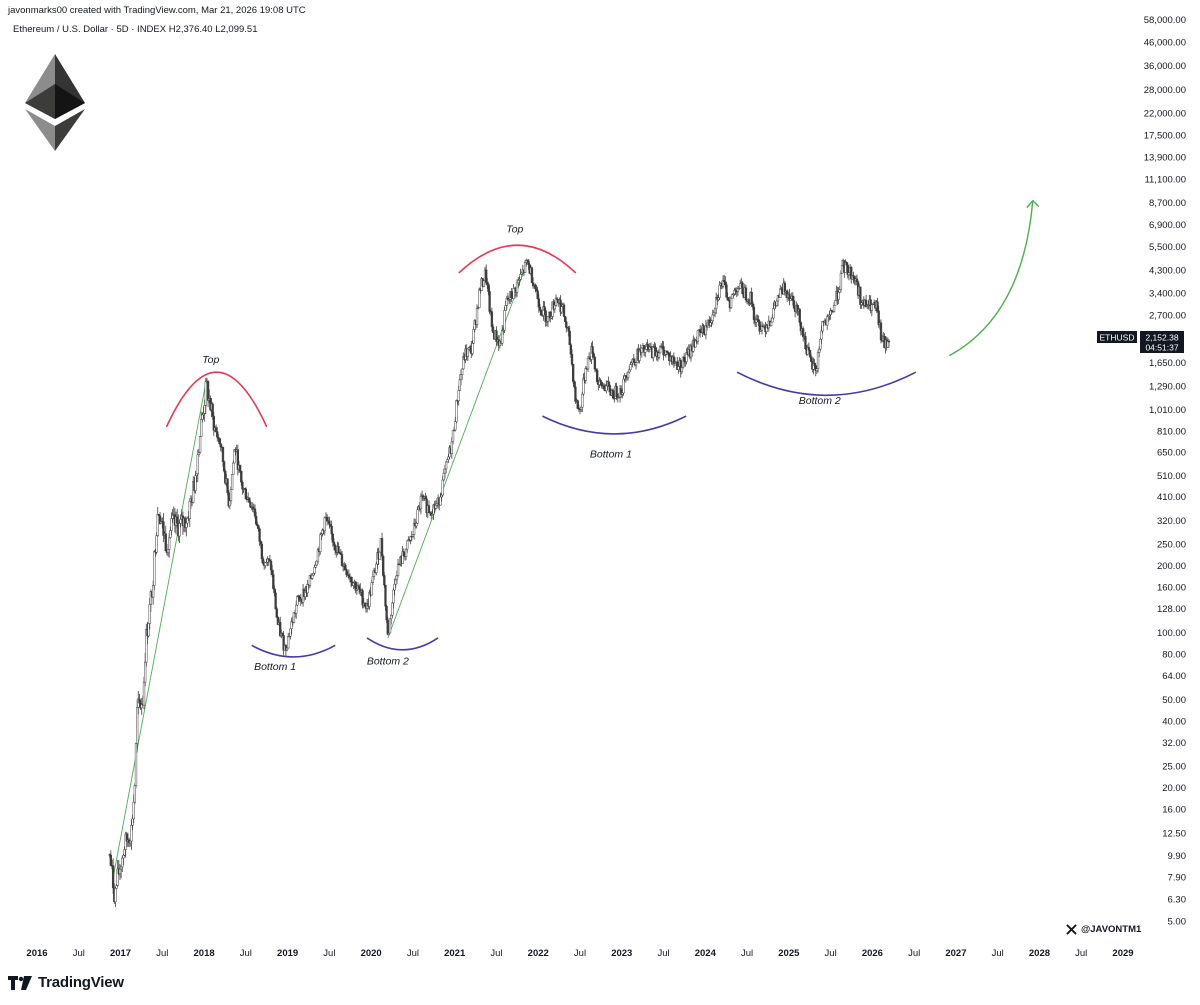  I want to click on tradingview-logo-icon, so click(20, 982).